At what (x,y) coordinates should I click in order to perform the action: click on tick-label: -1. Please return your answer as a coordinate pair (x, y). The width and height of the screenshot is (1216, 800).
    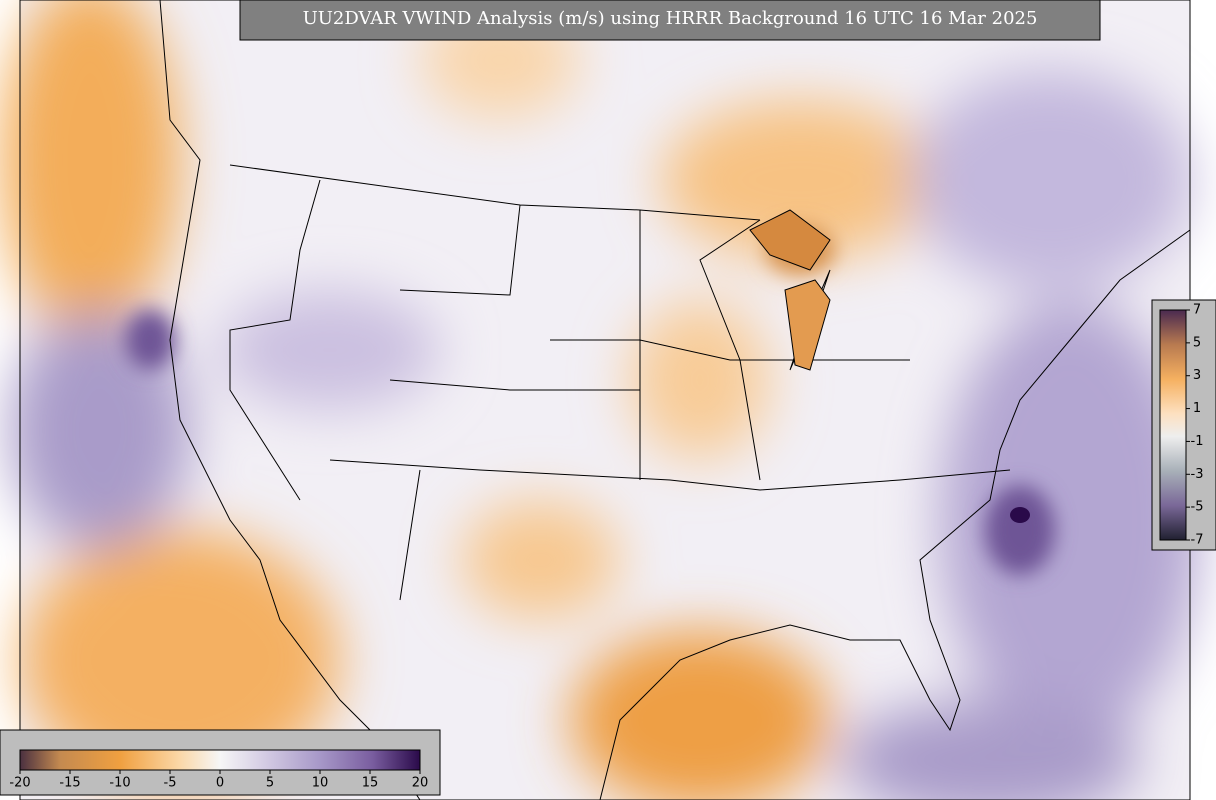
    Looking at the image, I should click on (1197, 441).